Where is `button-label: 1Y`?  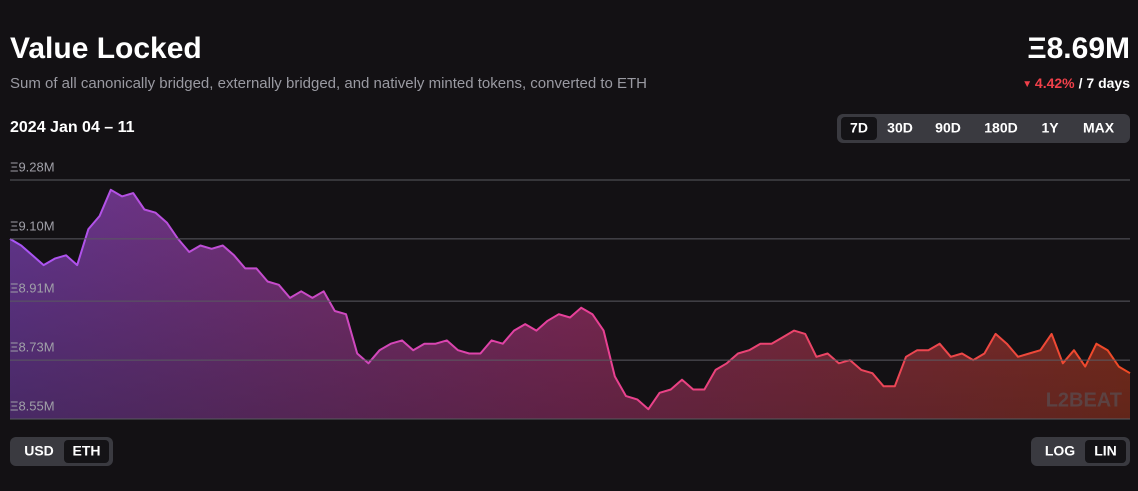
button-label: 1Y is located at coordinates (1050, 128).